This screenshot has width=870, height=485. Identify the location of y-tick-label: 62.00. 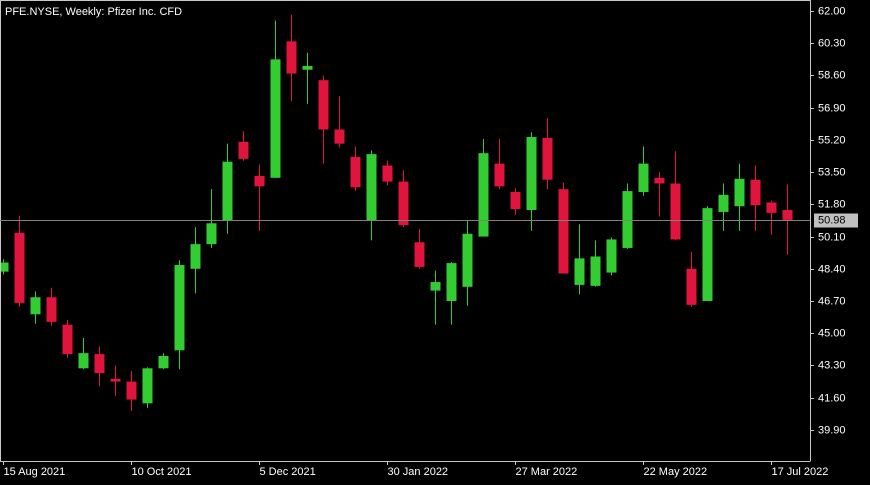
(832, 11).